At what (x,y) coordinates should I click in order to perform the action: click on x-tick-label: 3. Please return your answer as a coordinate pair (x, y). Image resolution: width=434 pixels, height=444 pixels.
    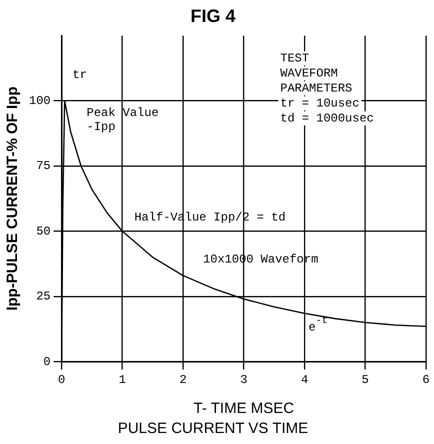
    Looking at the image, I should click on (244, 379).